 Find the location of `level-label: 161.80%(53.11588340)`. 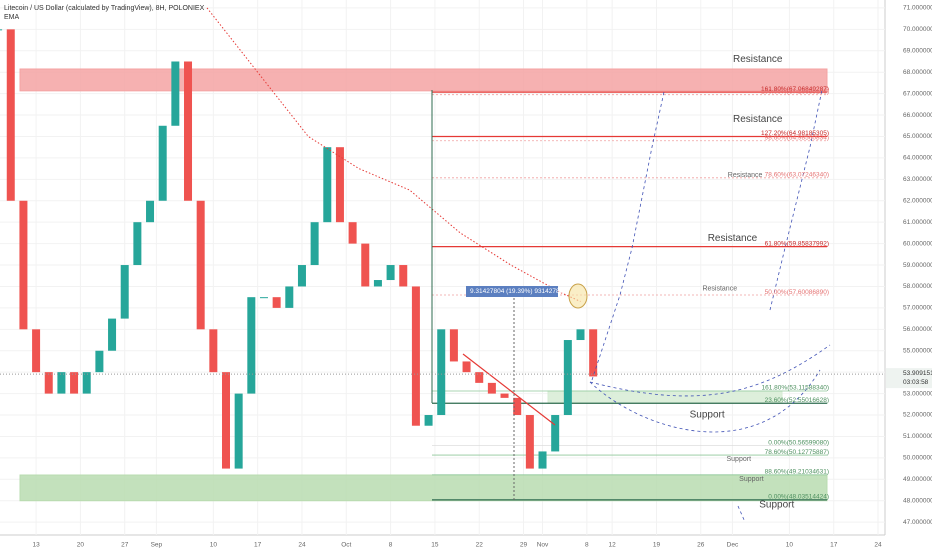

level-label: 161.80%(53.11588340) is located at coordinates (795, 388).